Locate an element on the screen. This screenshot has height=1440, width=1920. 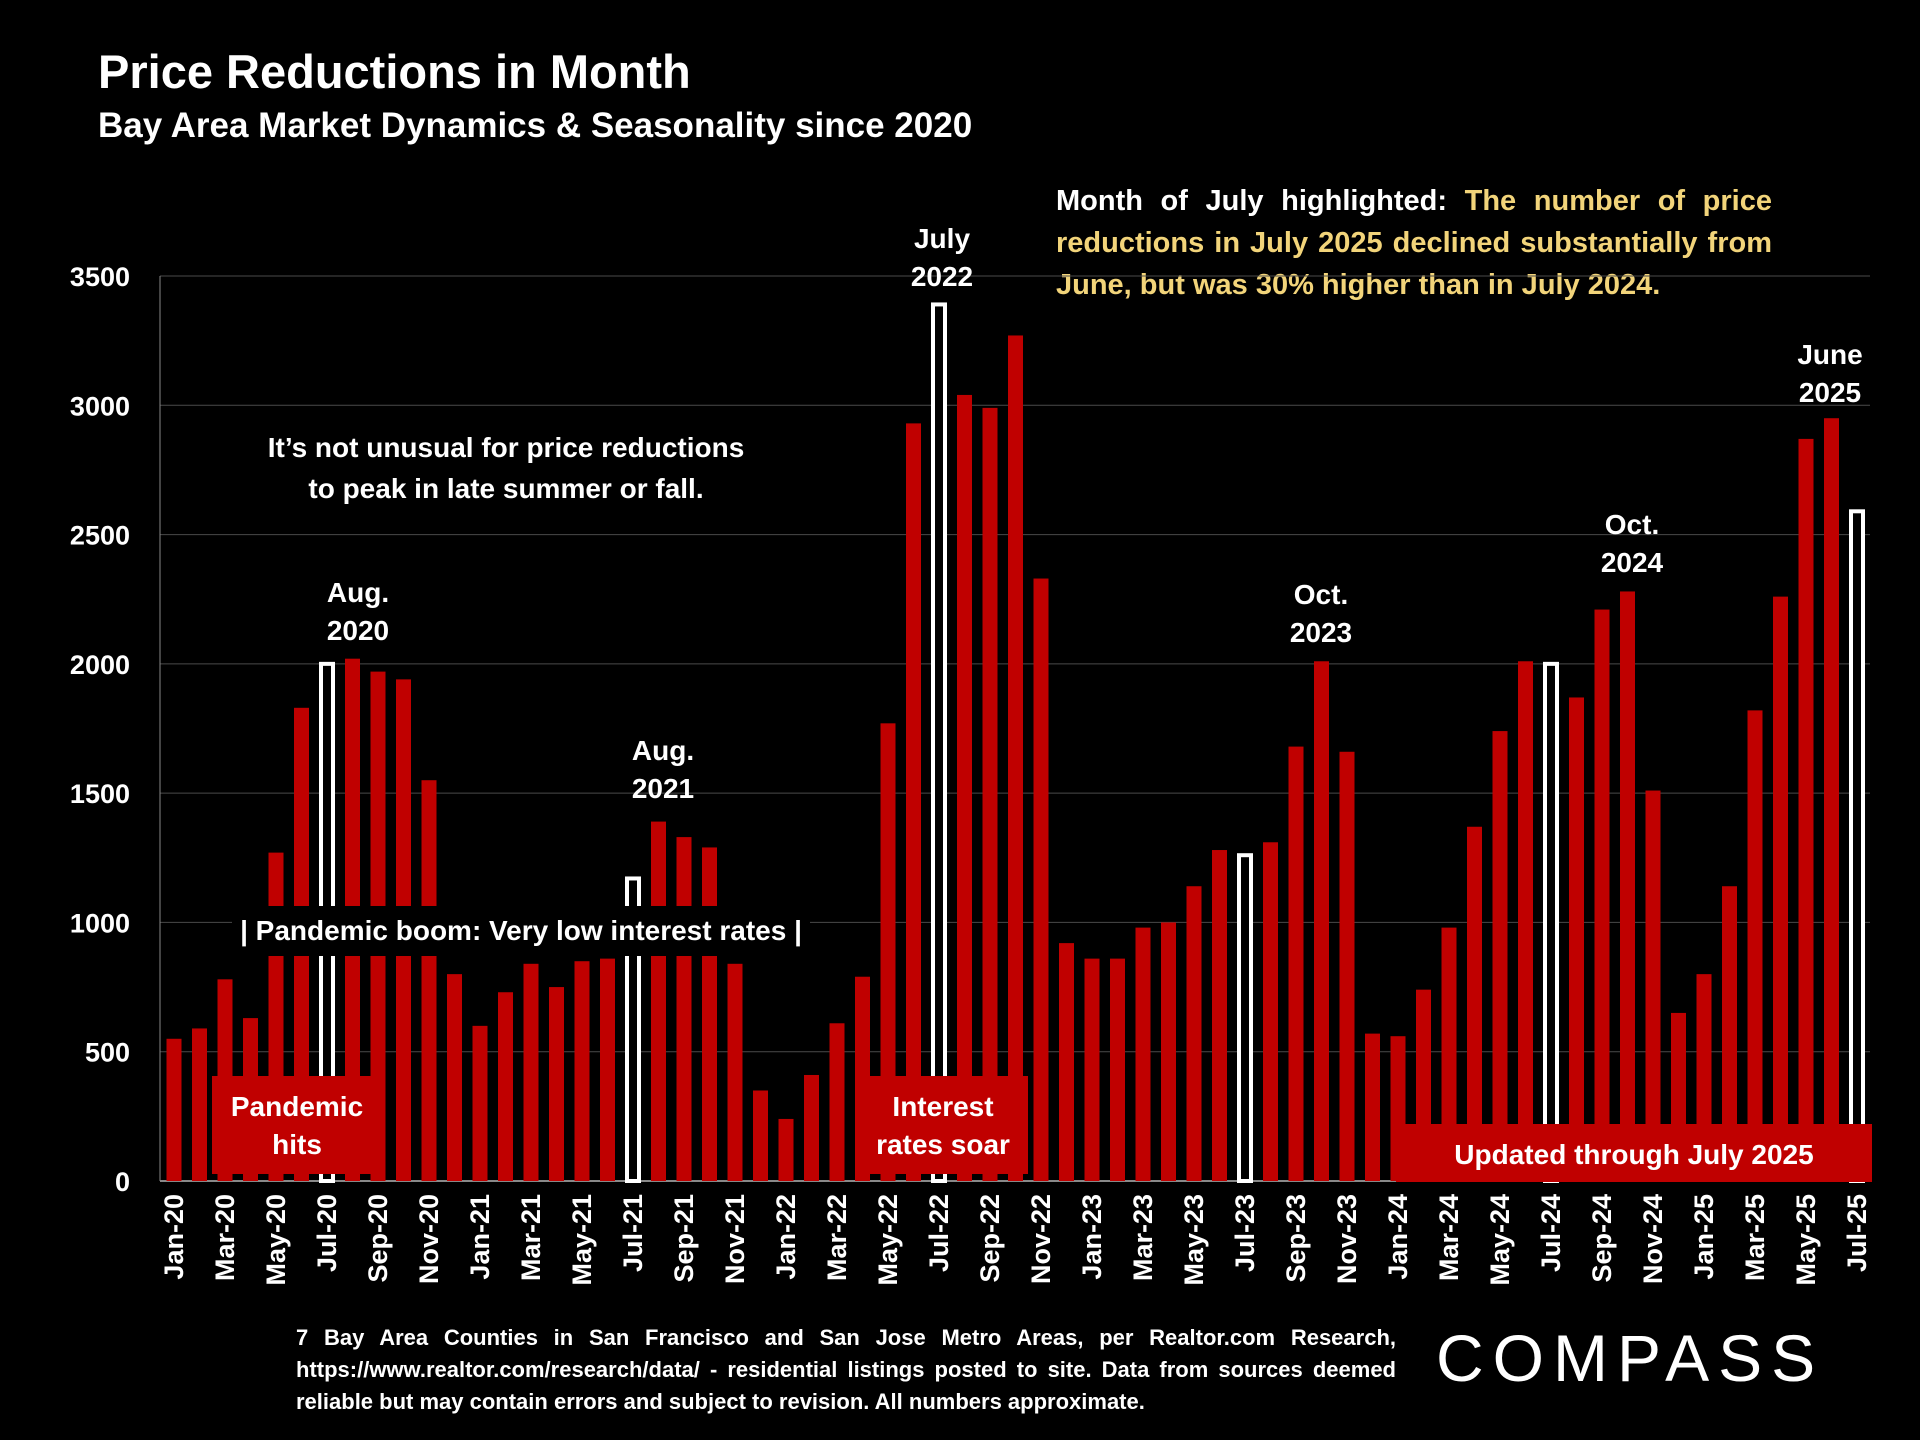
note-lead: Month of July highlighted: is located at coordinates (1252, 201).